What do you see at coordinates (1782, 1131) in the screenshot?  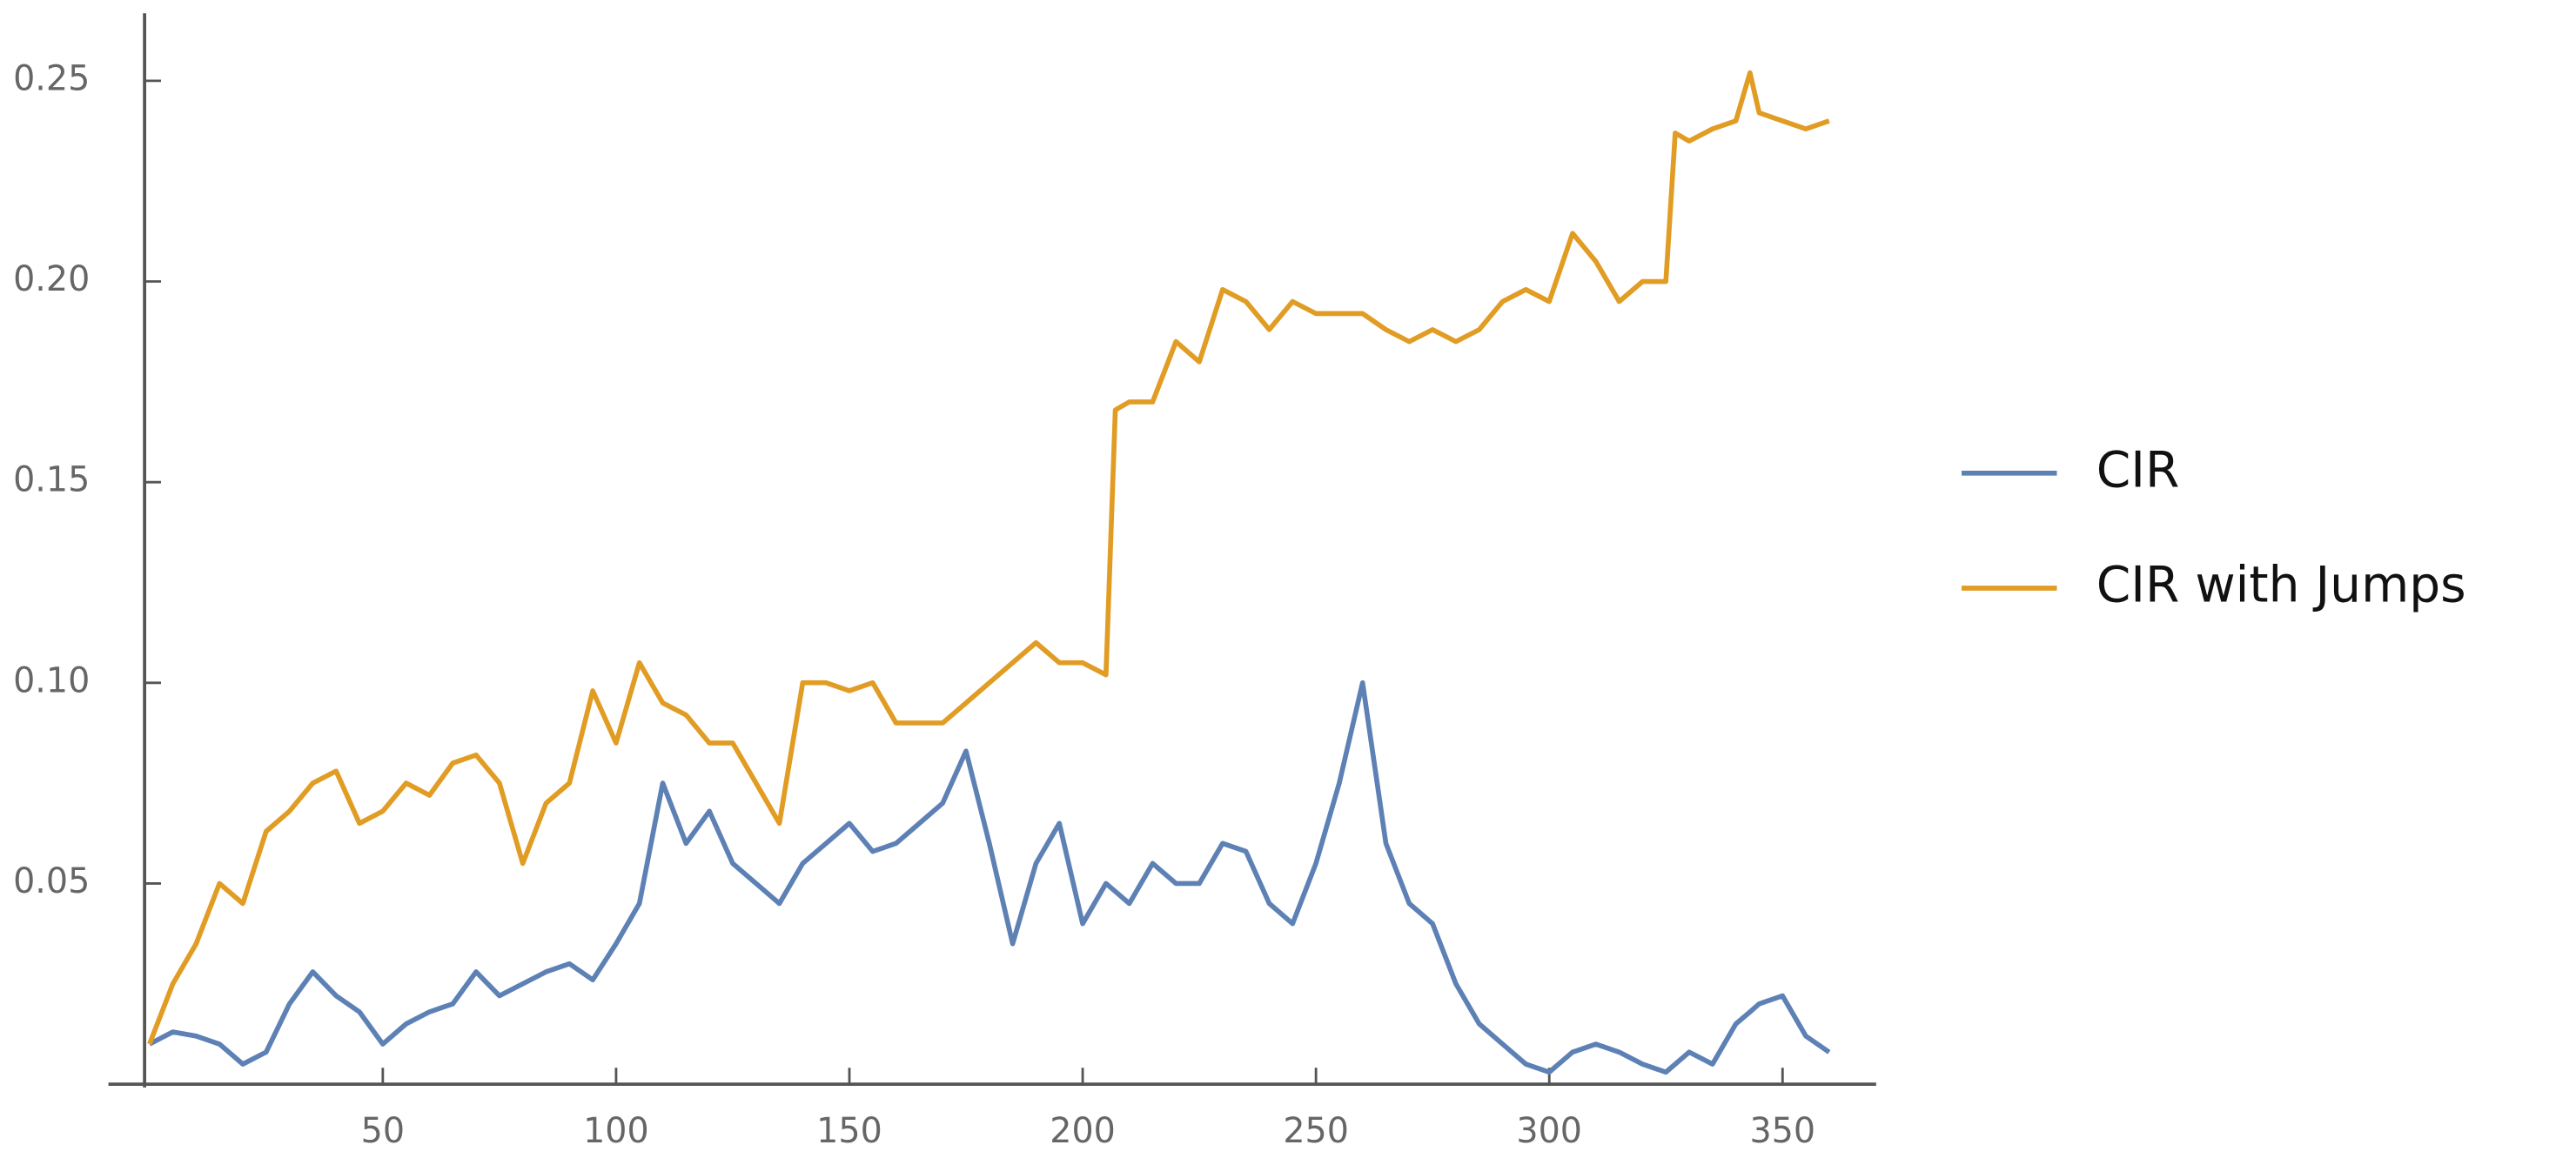 I see `x-tick-label: 350` at bounding box center [1782, 1131].